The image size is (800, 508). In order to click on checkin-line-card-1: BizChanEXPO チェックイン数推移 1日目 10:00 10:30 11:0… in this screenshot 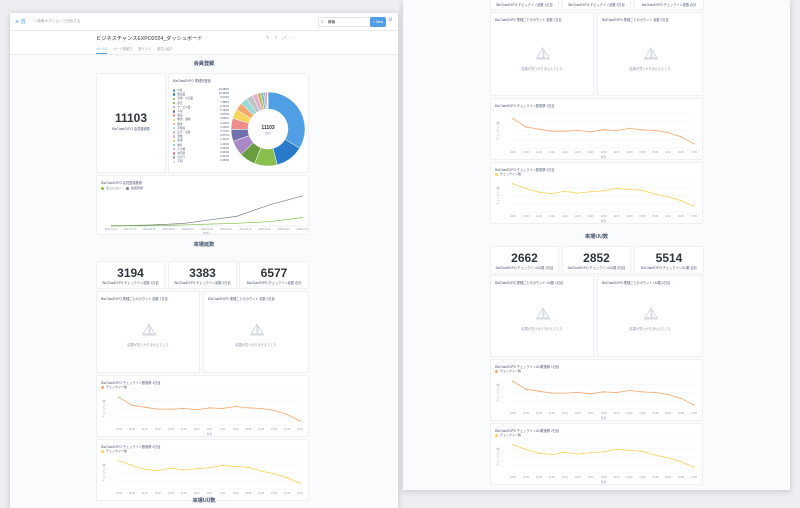, I will do `click(596, 129)`.